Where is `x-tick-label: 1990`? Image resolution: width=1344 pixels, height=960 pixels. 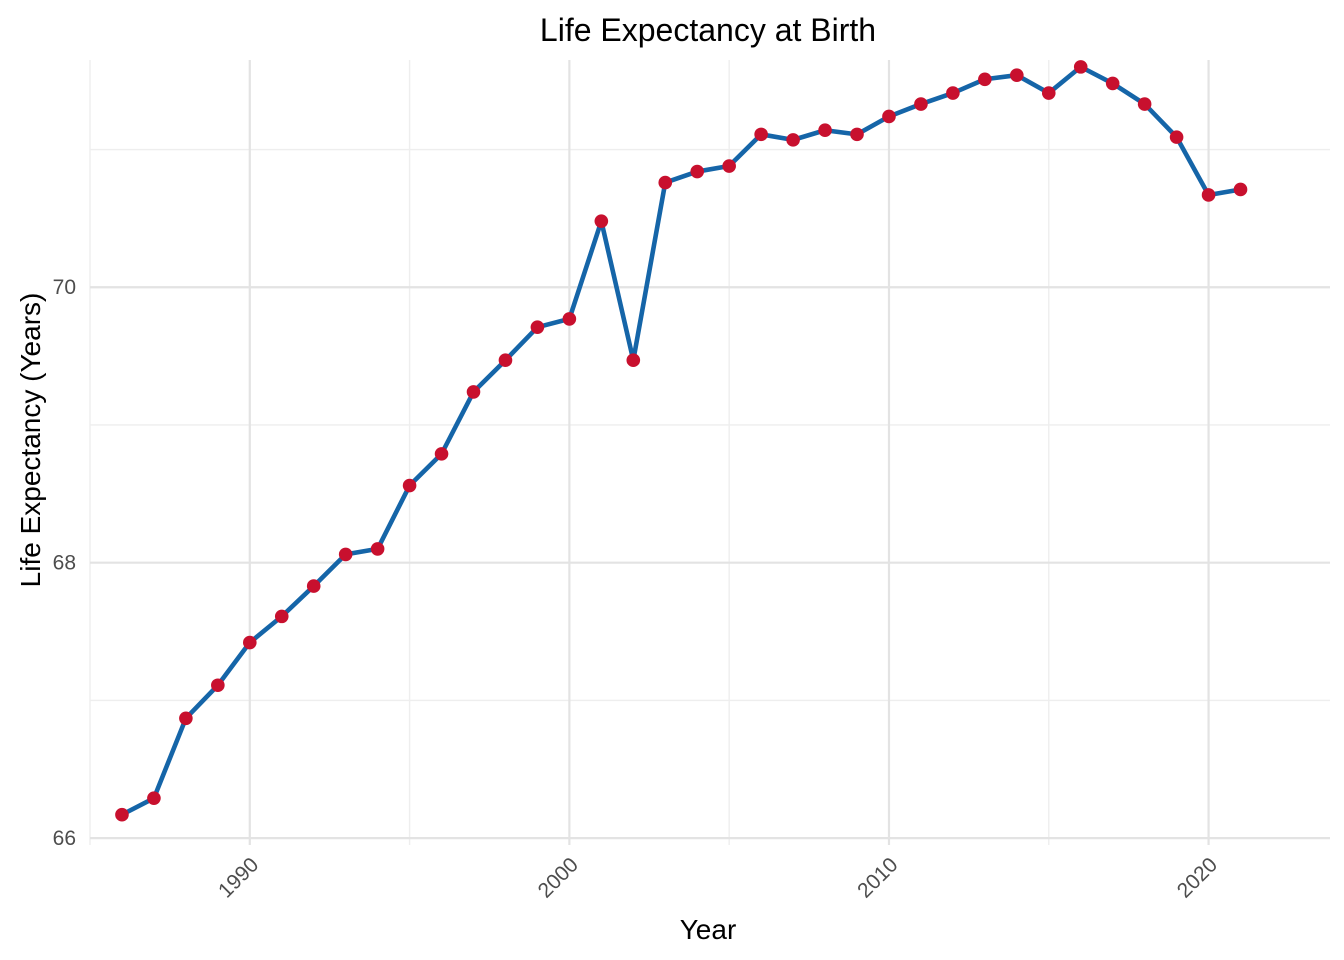
x-tick-label: 1990 is located at coordinates (238, 877).